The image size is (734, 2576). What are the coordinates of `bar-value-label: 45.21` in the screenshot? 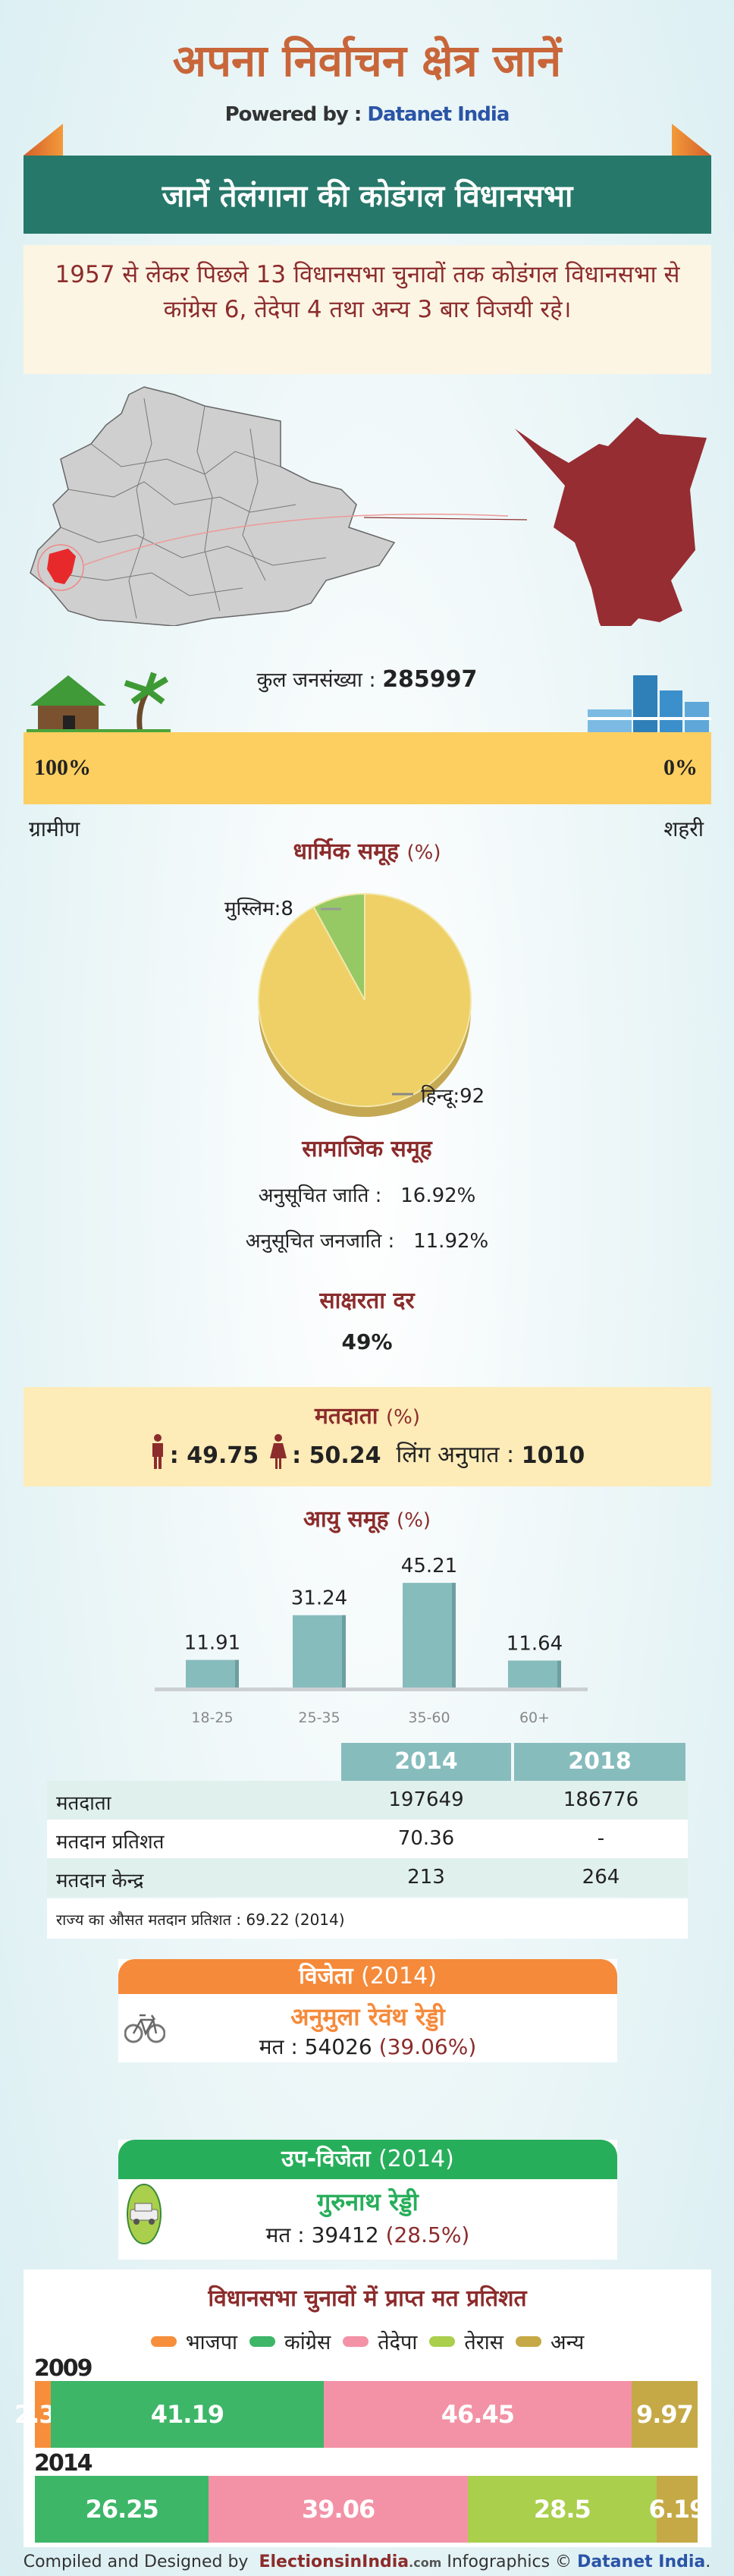 It's located at (429, 1566).